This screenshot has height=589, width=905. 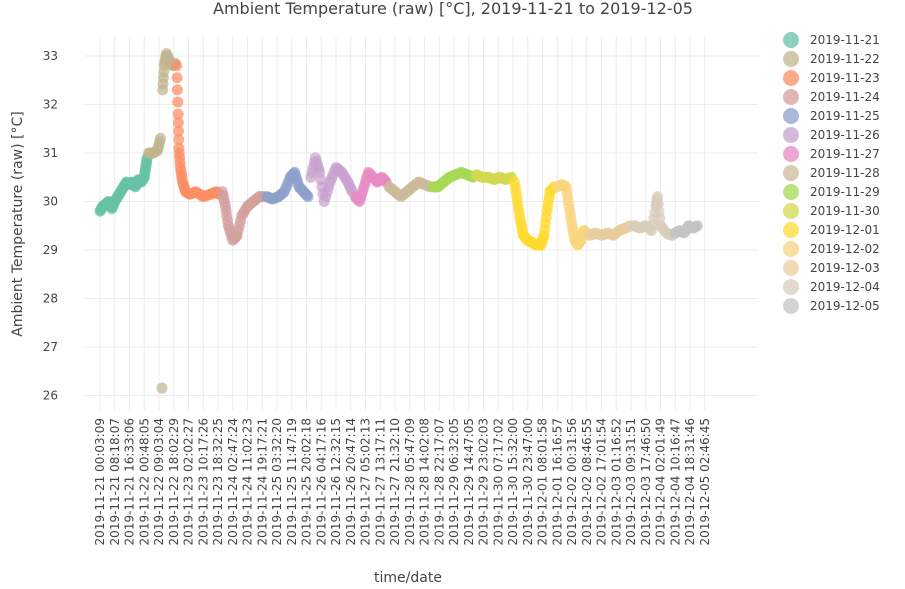 I want to click on x-tick-label: 2019-11-28 05:47:09, so click(x=410, y=481).